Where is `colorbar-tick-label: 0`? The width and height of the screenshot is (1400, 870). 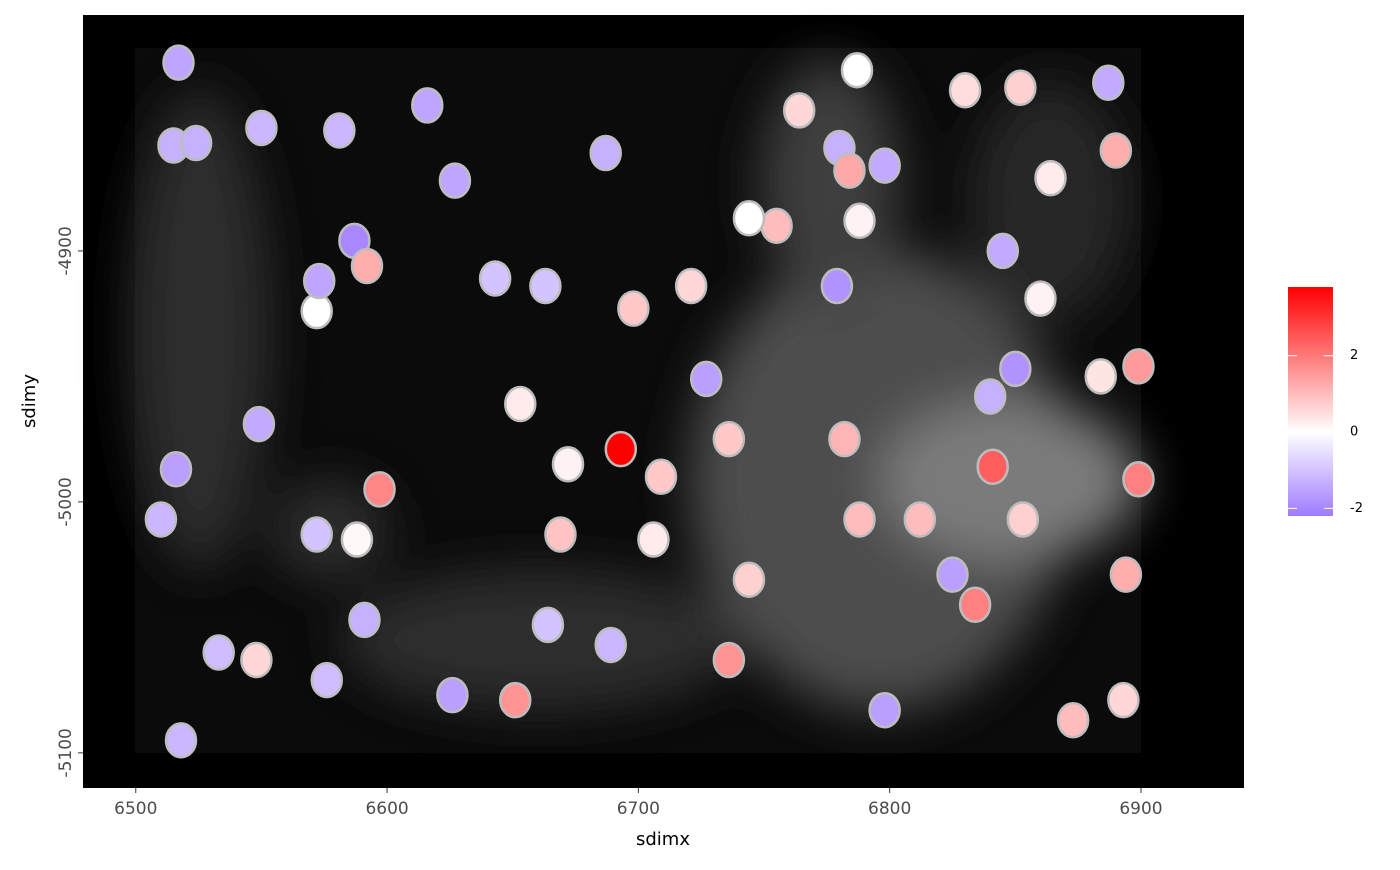
colorbar-tick-label: 0 is located at coordinates (1354, 432).